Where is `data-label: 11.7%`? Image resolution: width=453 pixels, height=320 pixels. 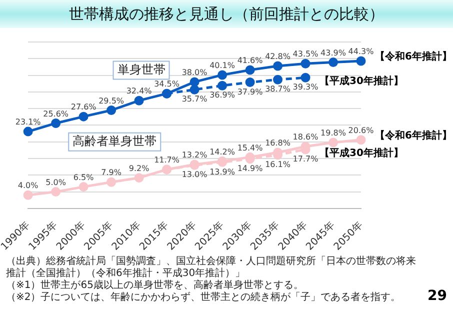
data-label: 11.7% is located at coordinates (167, 160).